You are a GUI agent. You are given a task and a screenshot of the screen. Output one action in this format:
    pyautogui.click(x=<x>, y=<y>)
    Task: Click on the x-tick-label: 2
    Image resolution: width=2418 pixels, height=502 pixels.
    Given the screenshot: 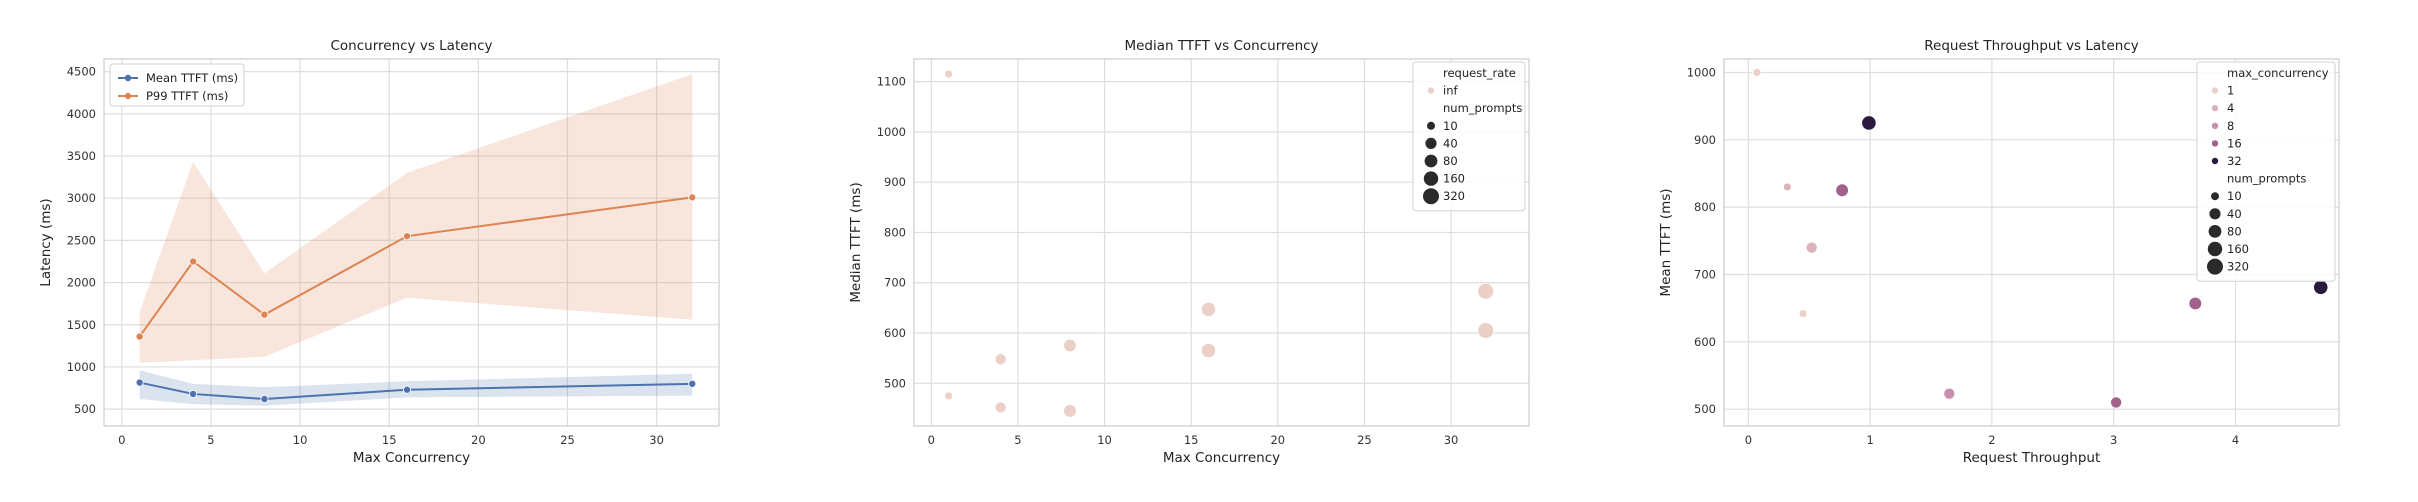 What is the action you would take?
    pyautogui.click(x=1991, y=440)
    